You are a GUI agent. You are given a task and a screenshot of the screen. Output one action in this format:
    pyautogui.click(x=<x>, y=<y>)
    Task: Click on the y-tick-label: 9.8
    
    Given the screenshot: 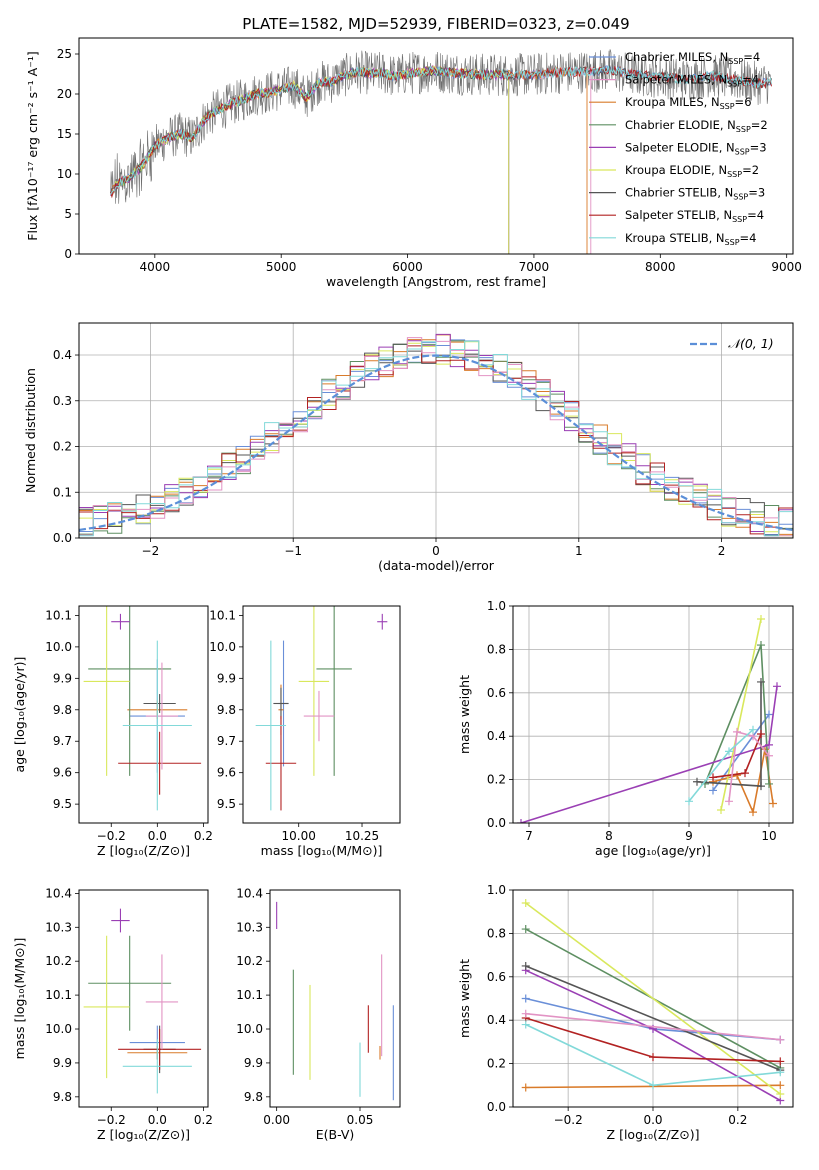 What is the action you would take?
    pyautogui.click(x=253, y=1097)
    